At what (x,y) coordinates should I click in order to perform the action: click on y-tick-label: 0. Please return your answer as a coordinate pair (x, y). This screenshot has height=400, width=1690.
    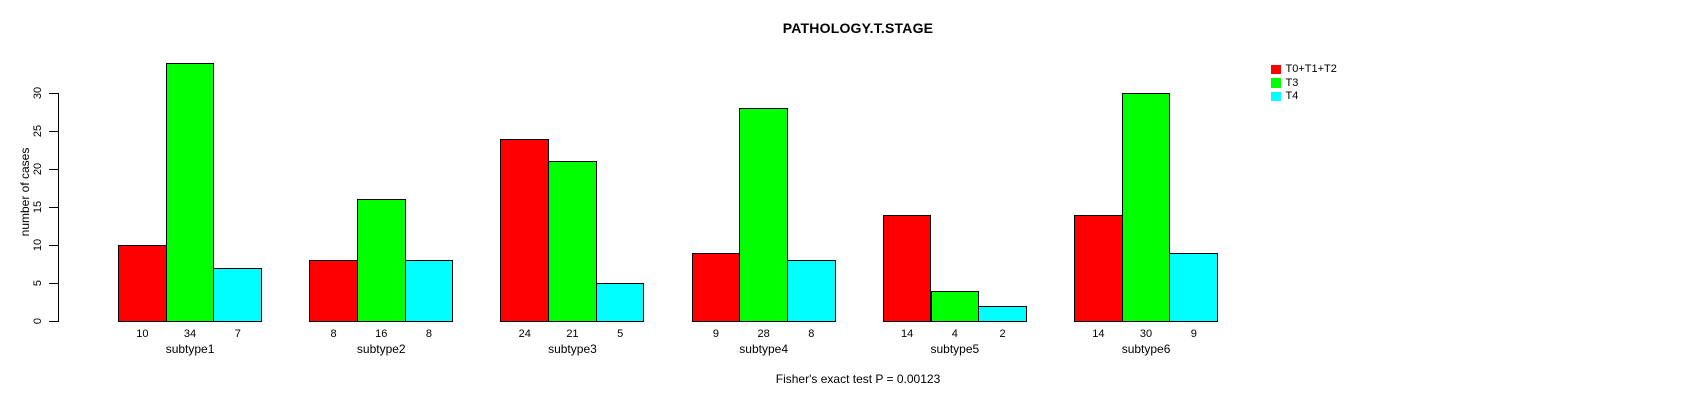
    Looking at the image, I should click on (38, 321).